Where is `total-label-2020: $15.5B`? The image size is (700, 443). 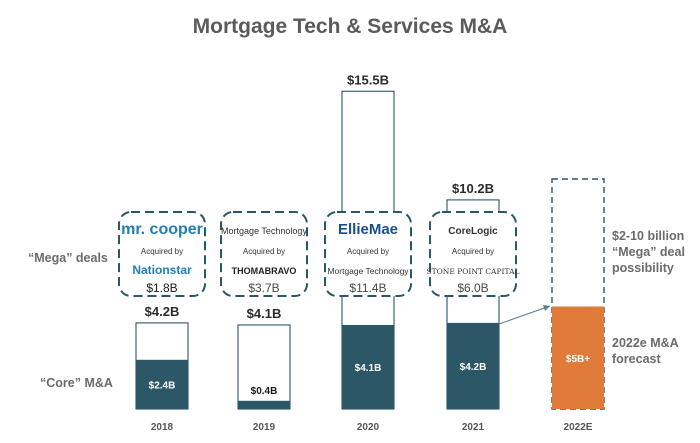
total-label-2020: $15.5B is located at coordinates (368, 79).